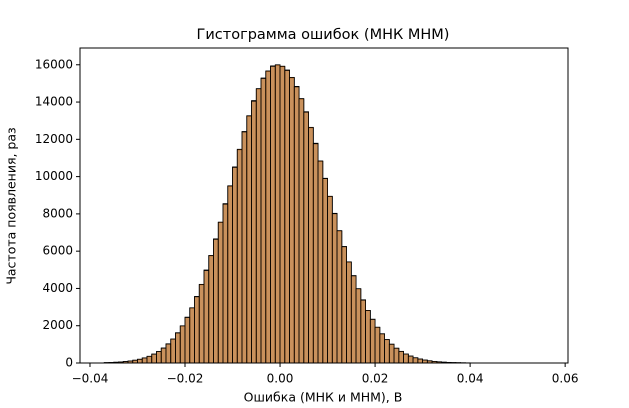  I want to click on chart-title: Гистограмма ошибок (МНК МНМ), so click(323, 35).